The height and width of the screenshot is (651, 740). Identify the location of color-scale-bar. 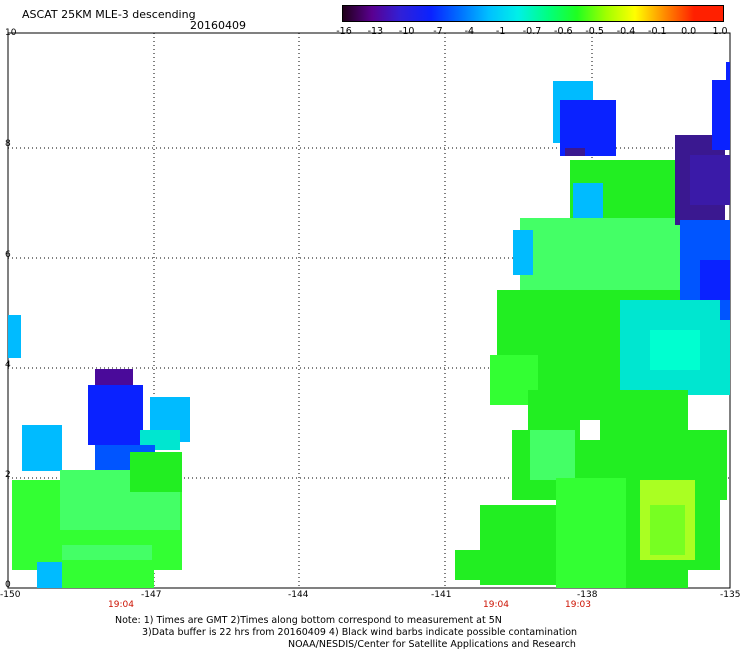
(533, 13).